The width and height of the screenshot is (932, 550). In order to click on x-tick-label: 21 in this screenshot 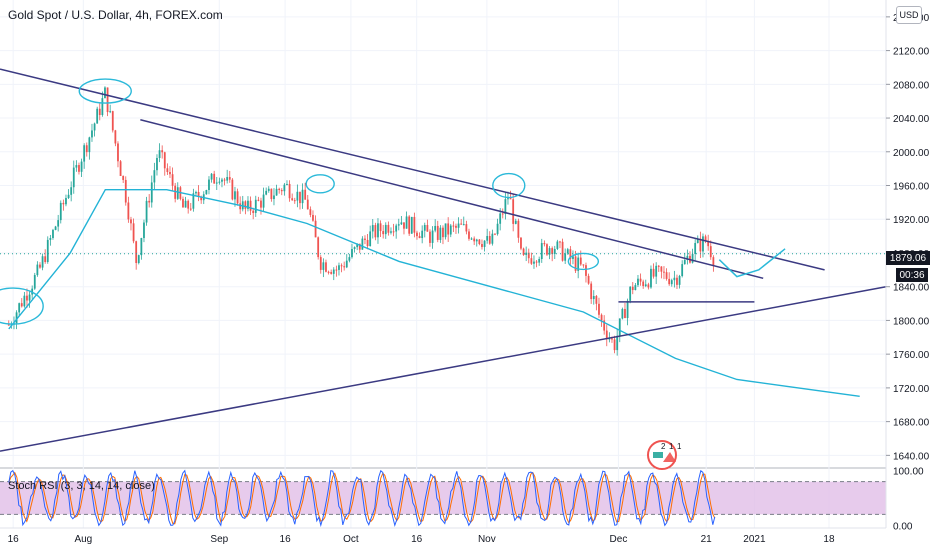, I will do `click(707, 539)`.